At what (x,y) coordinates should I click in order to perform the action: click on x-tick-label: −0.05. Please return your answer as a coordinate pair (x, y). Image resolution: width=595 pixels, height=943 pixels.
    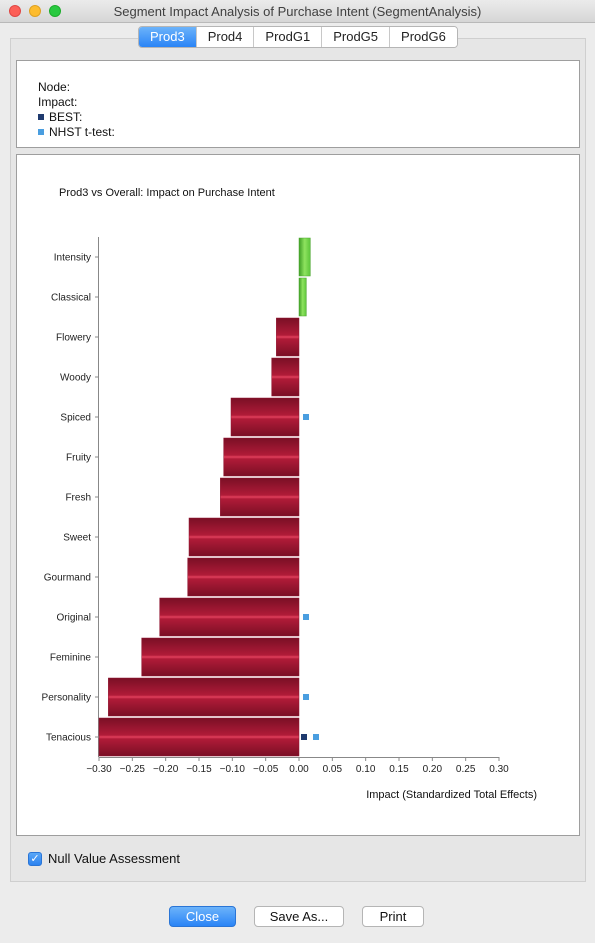
    Looking at the image, I should click on (266, 769).